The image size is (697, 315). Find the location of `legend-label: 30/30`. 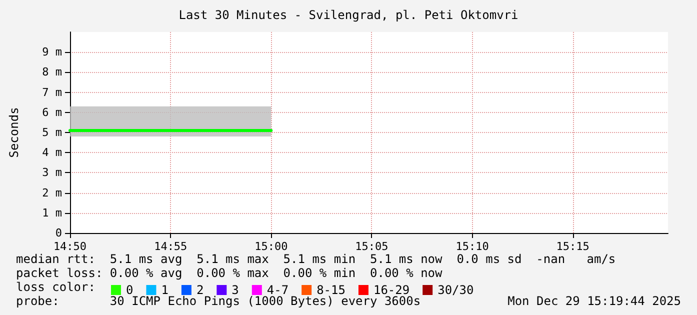

legend-label: 30/30 is located at coordinates (456, 290).